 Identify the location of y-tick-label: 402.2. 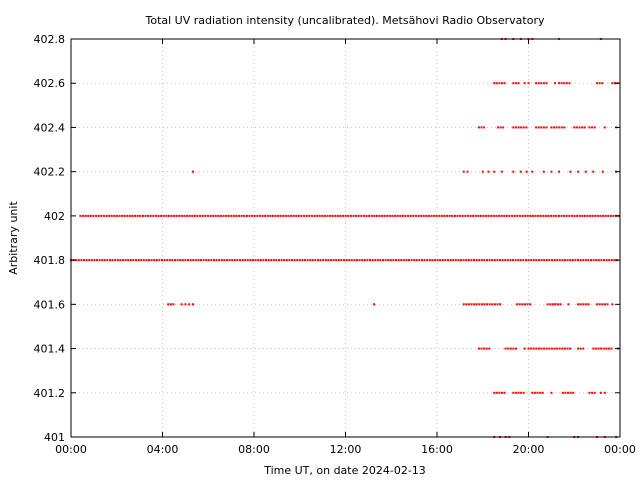
(50, 172).